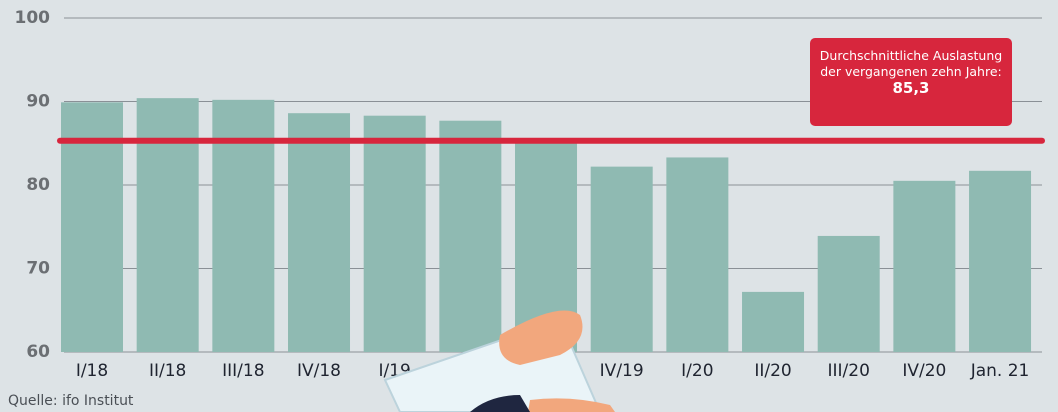  What do you see at coordinates (772, 371) in the screenshot?
I see `x-tick-label: II/20` at bounding box center [772, 371].